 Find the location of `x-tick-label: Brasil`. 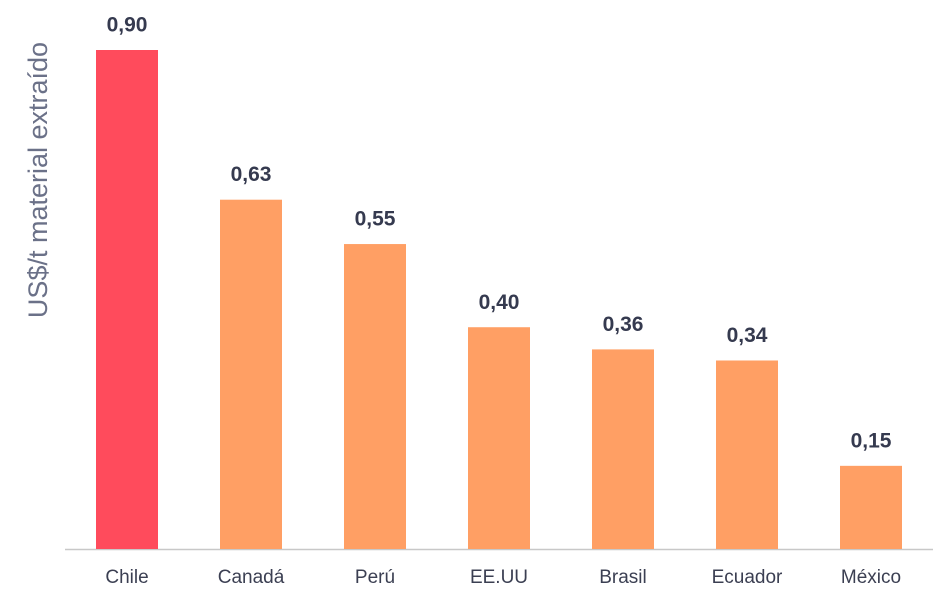

x-tick-label: Brasil is located at coordinates (623, 577).